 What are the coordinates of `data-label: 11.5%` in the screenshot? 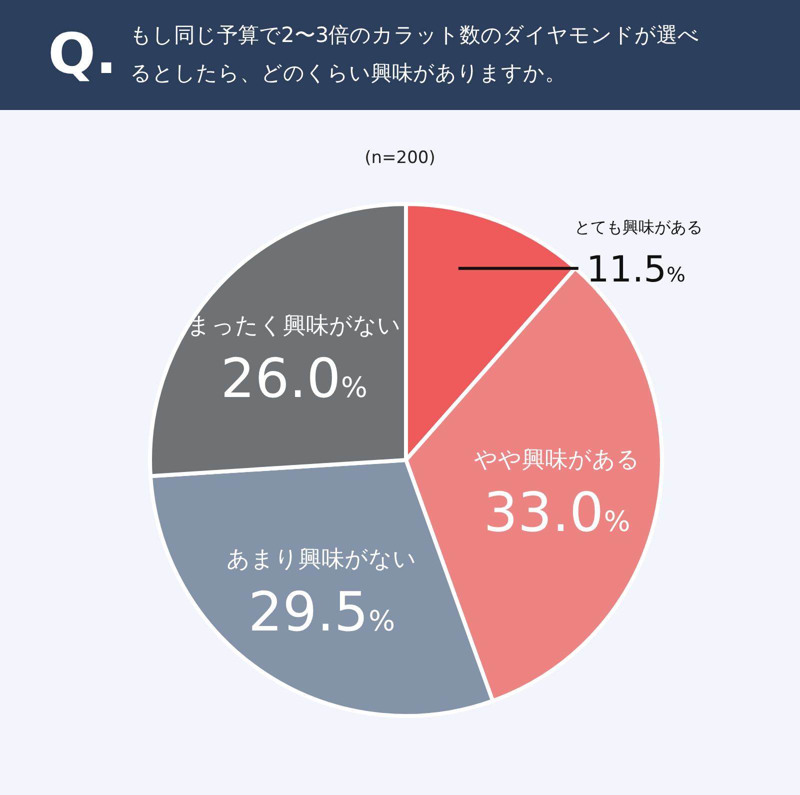 It's located at (636, 269).